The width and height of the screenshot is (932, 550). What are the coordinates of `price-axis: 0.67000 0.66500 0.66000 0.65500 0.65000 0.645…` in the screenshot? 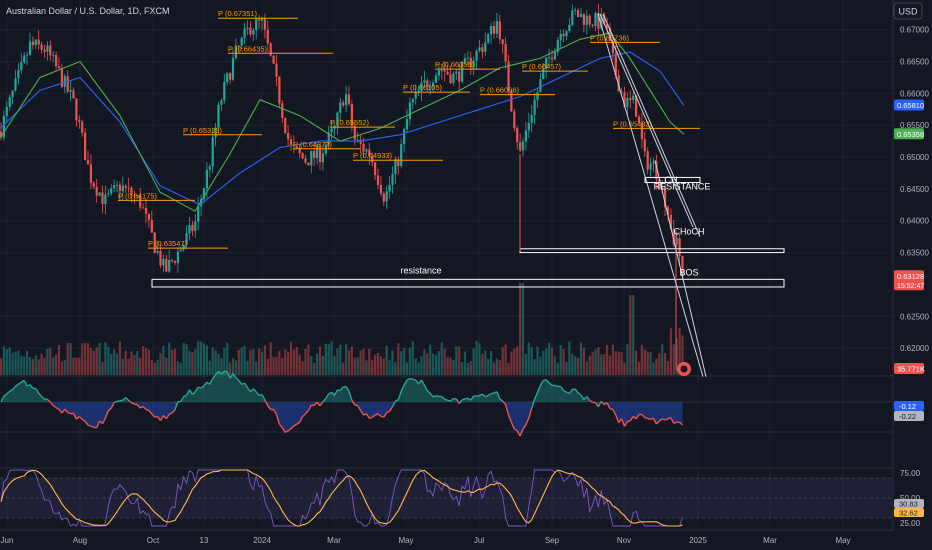 It's located at (912, 275).